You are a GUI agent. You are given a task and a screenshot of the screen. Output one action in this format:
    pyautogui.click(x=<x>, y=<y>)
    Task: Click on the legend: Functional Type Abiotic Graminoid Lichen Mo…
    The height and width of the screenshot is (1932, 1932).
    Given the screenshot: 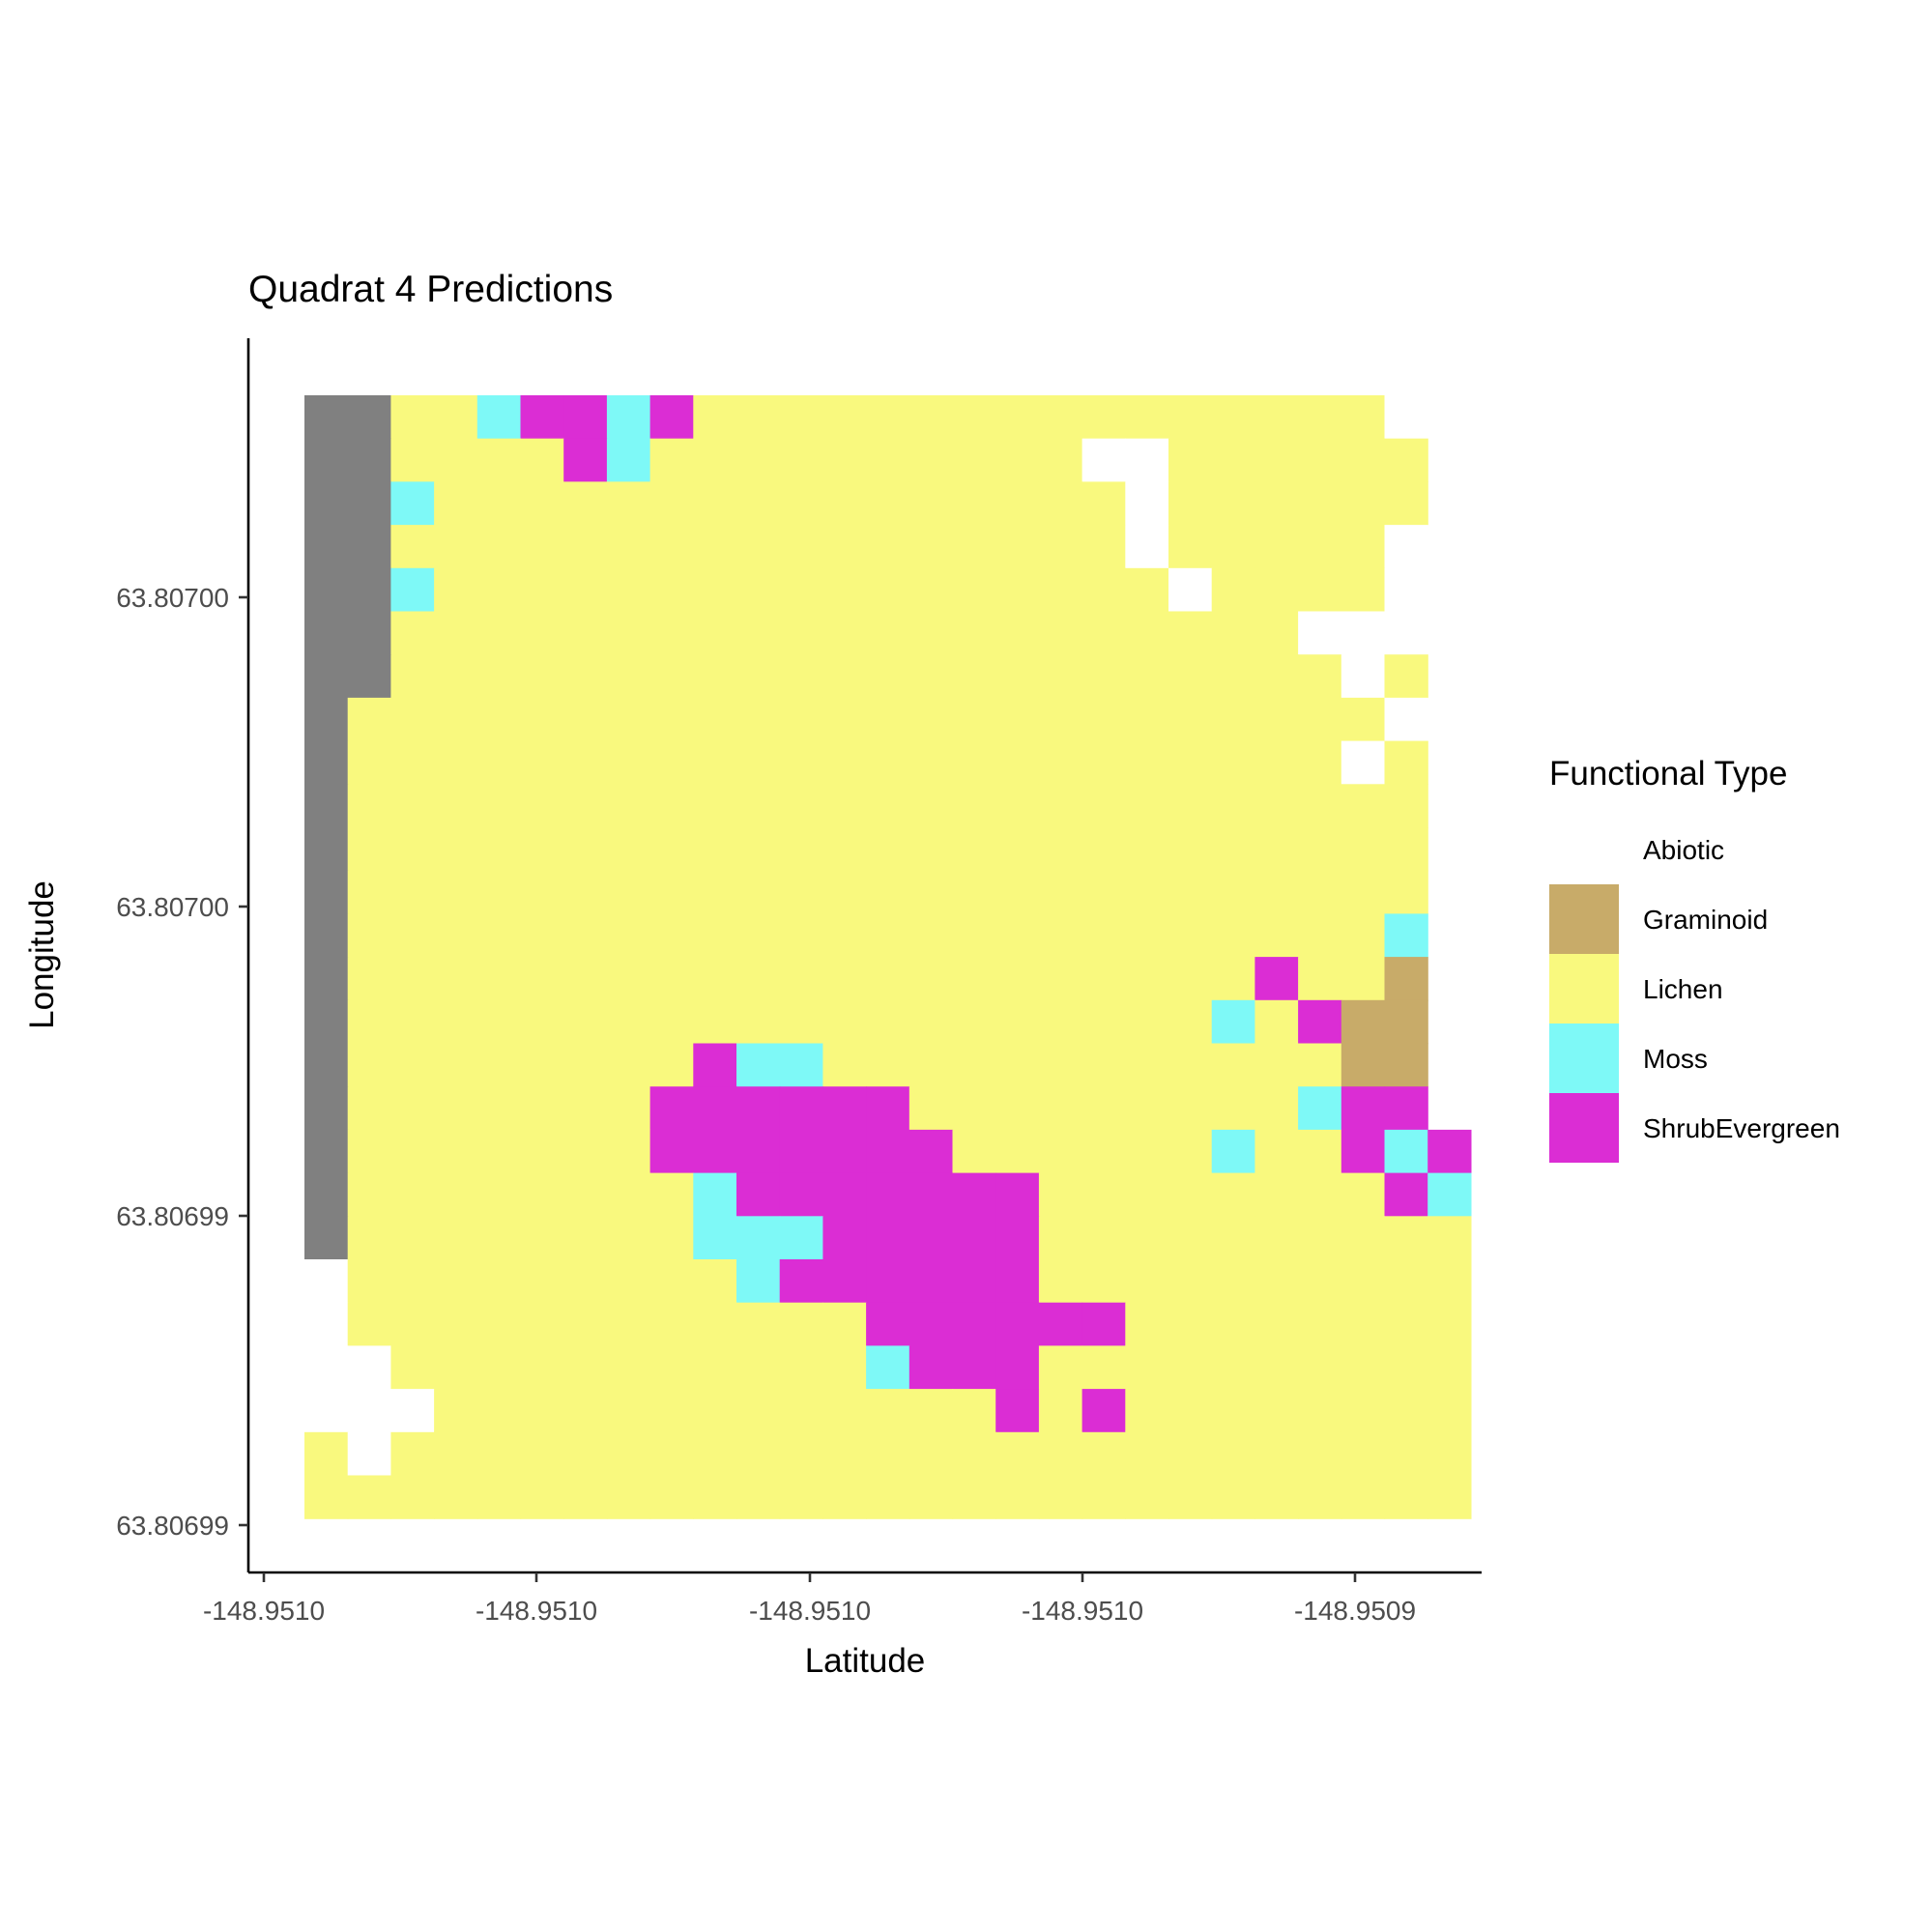 What is the action you would take?
    pyautogui.click(x=1694, y=959)
    